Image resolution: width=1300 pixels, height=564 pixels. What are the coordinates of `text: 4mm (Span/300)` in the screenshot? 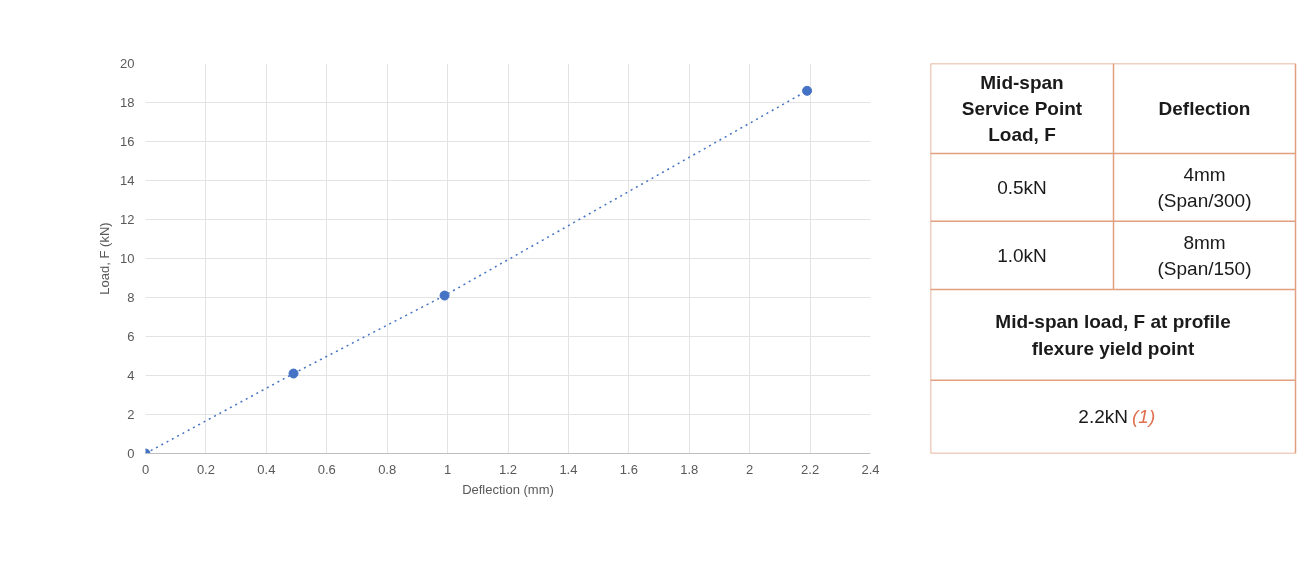 It's located at (1204, 187).